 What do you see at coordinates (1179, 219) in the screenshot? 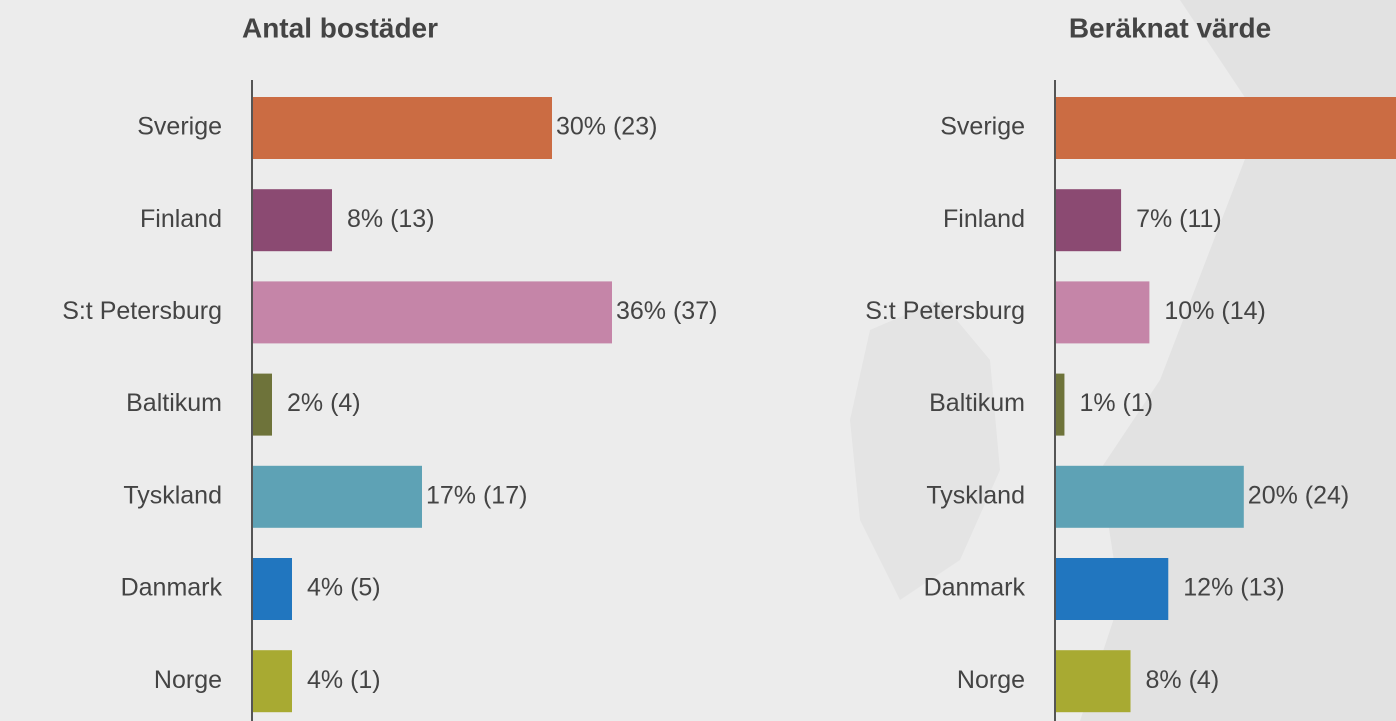
I see `value-label: 7% (11)` at bounding box center [1179, 219].